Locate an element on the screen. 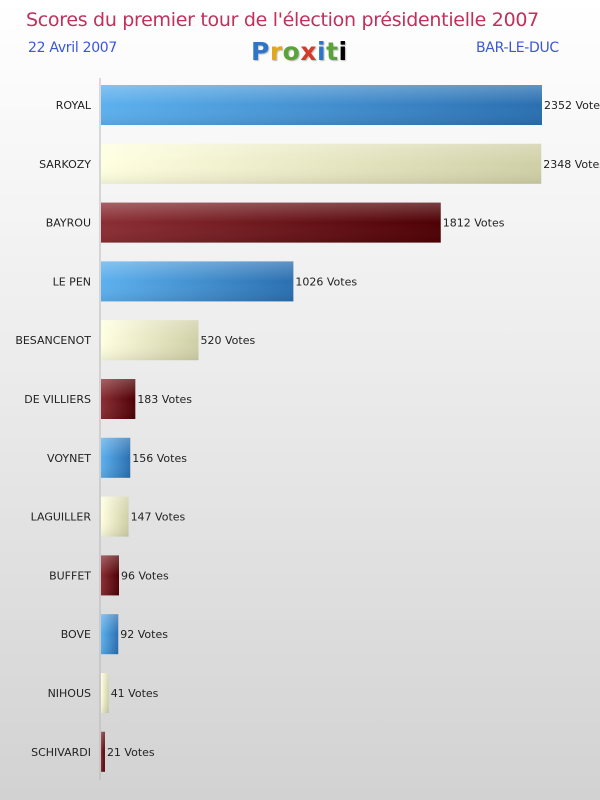 Image resolution: width=600 pixels, height=800 pixels. category-label: BUFFET is located at coordinates (70, 575).